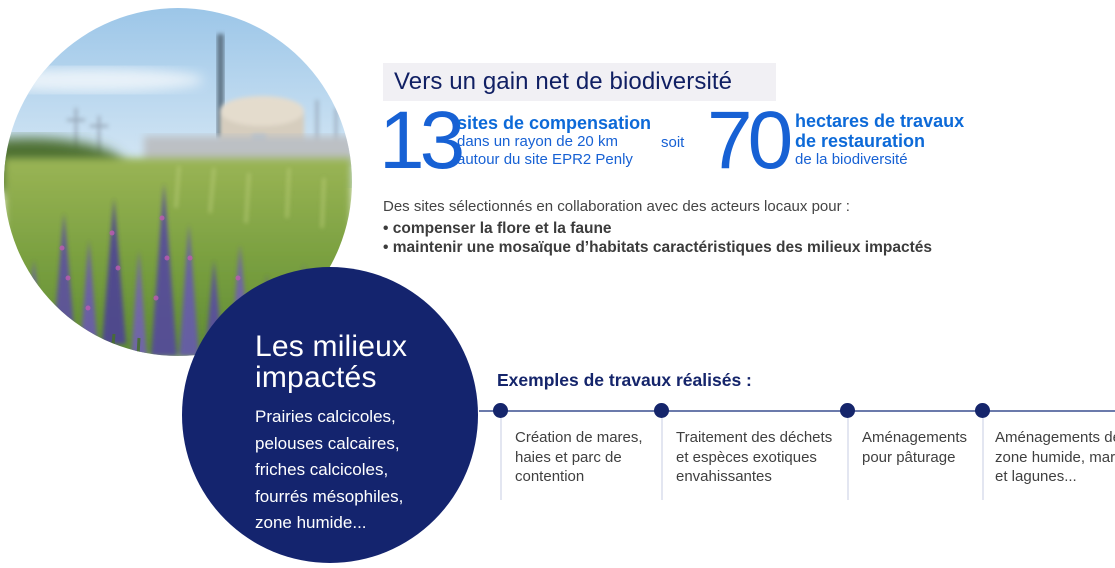 This screenshot has width=1115, height=568. What do you see at coordinates (329, 496) in the screenshot?
I see `impacted-item: fourrés mésophiles,` at bounding box center [329, 496].